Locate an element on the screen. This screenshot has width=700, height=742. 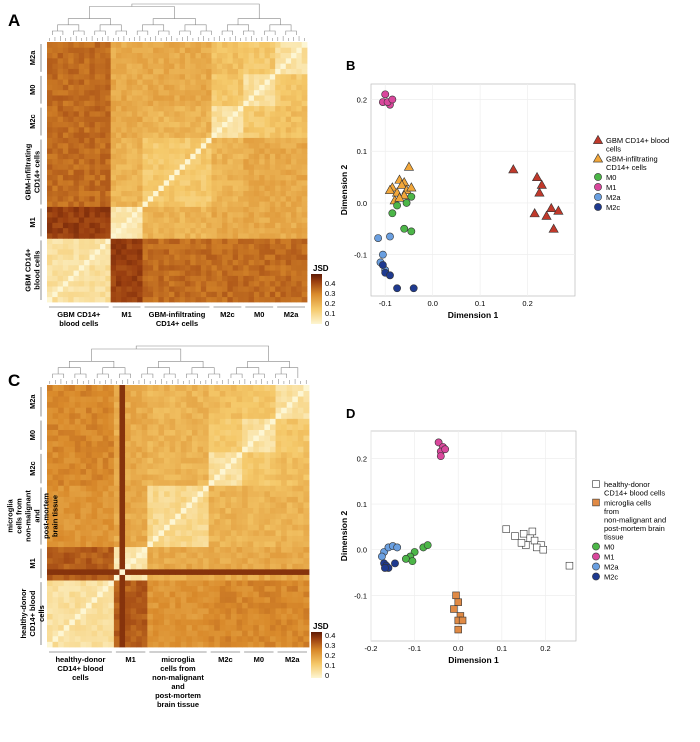
panel-c-colorbar-tick: 0.1 is located at coordinates (330, 665).